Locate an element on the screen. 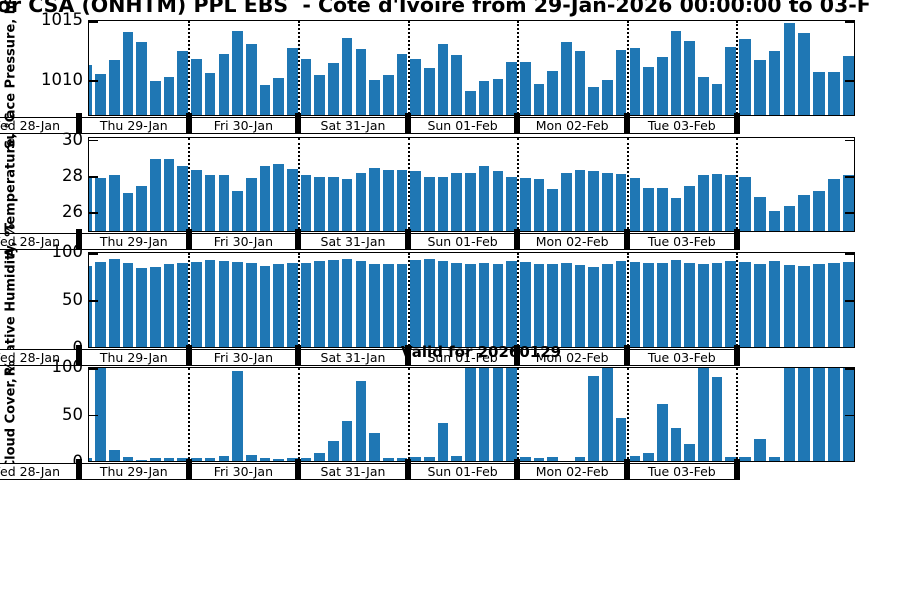 The image size is (900, 600). y-tick-label: 100 is located at coordinates (67, 366).